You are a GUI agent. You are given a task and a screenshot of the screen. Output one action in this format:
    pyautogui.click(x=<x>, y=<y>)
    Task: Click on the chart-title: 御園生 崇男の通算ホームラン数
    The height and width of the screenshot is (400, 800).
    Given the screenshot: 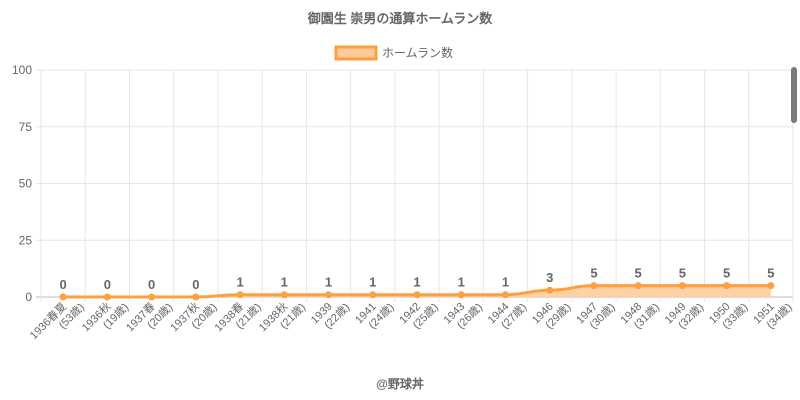 What is the action you would take?
    pyautogui.click(x=400, y=18)
    